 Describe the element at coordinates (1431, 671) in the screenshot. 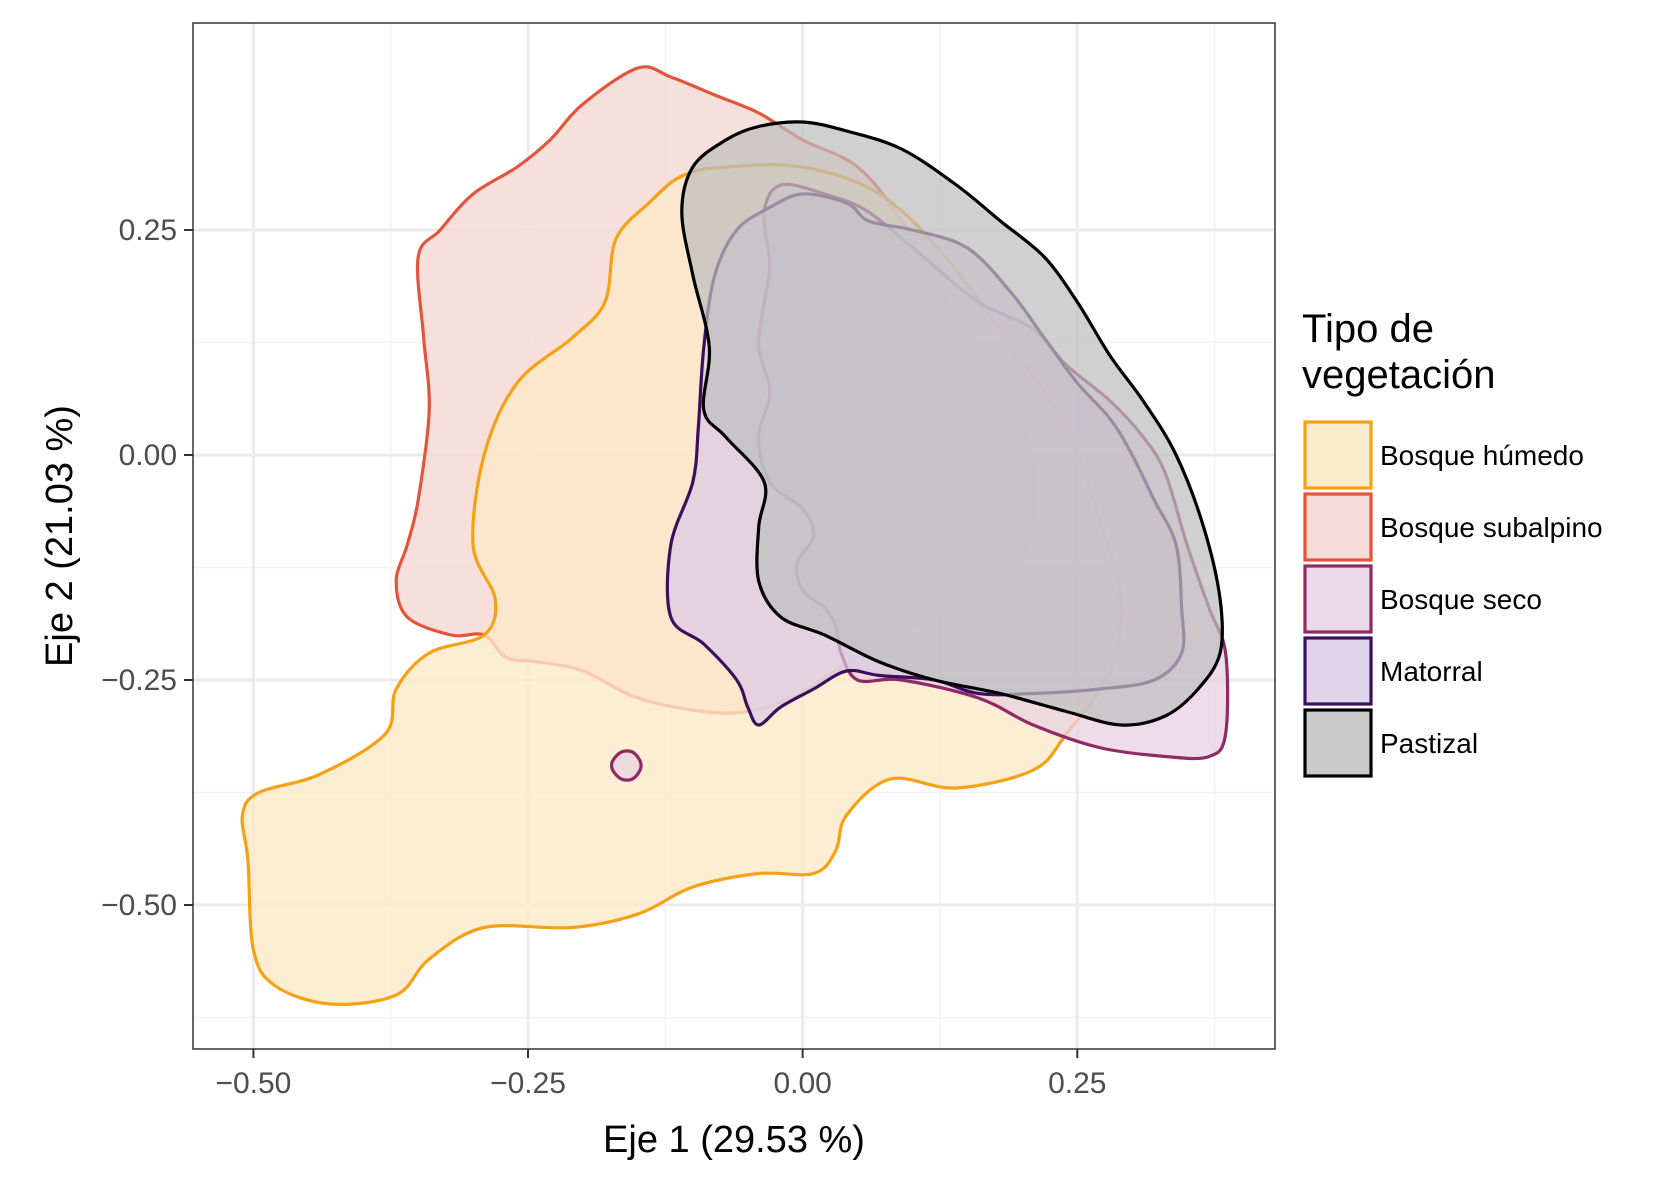

I see `legend-label-matorral: Matorral` at that location.